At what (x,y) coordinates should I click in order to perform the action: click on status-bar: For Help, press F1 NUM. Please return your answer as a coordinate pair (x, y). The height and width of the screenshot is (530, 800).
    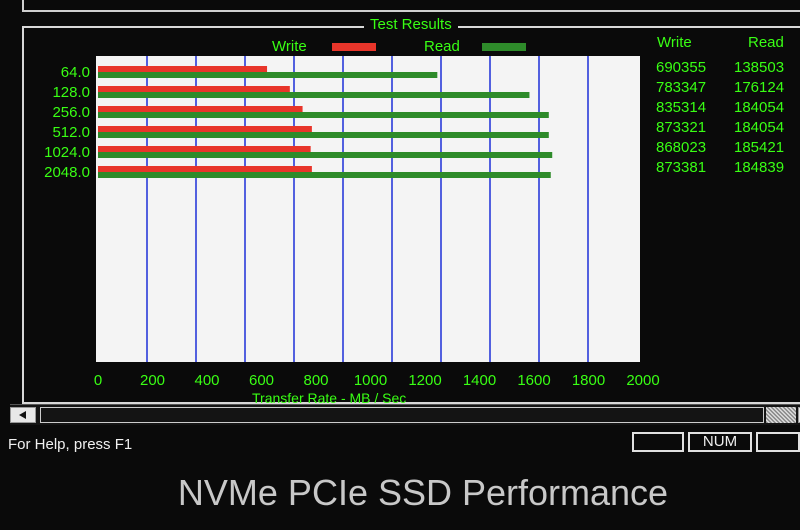
    Looking at the image, I should click on (400, 445).